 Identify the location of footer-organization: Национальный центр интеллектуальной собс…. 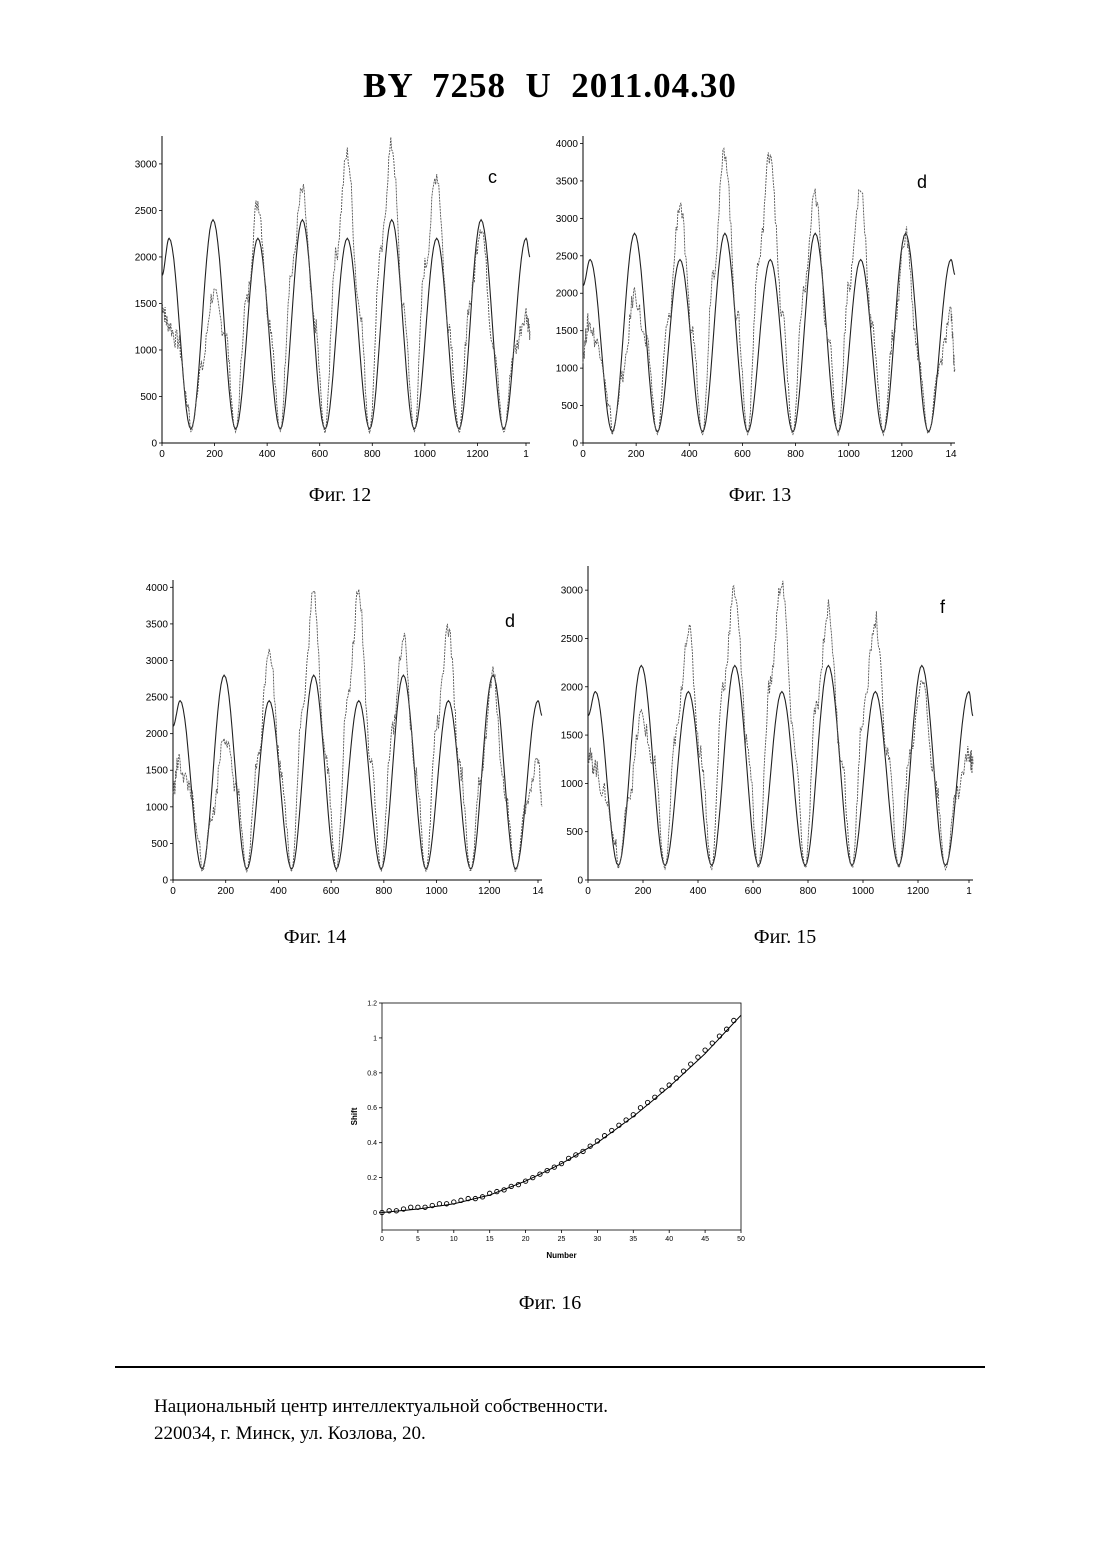
(381, 1407).